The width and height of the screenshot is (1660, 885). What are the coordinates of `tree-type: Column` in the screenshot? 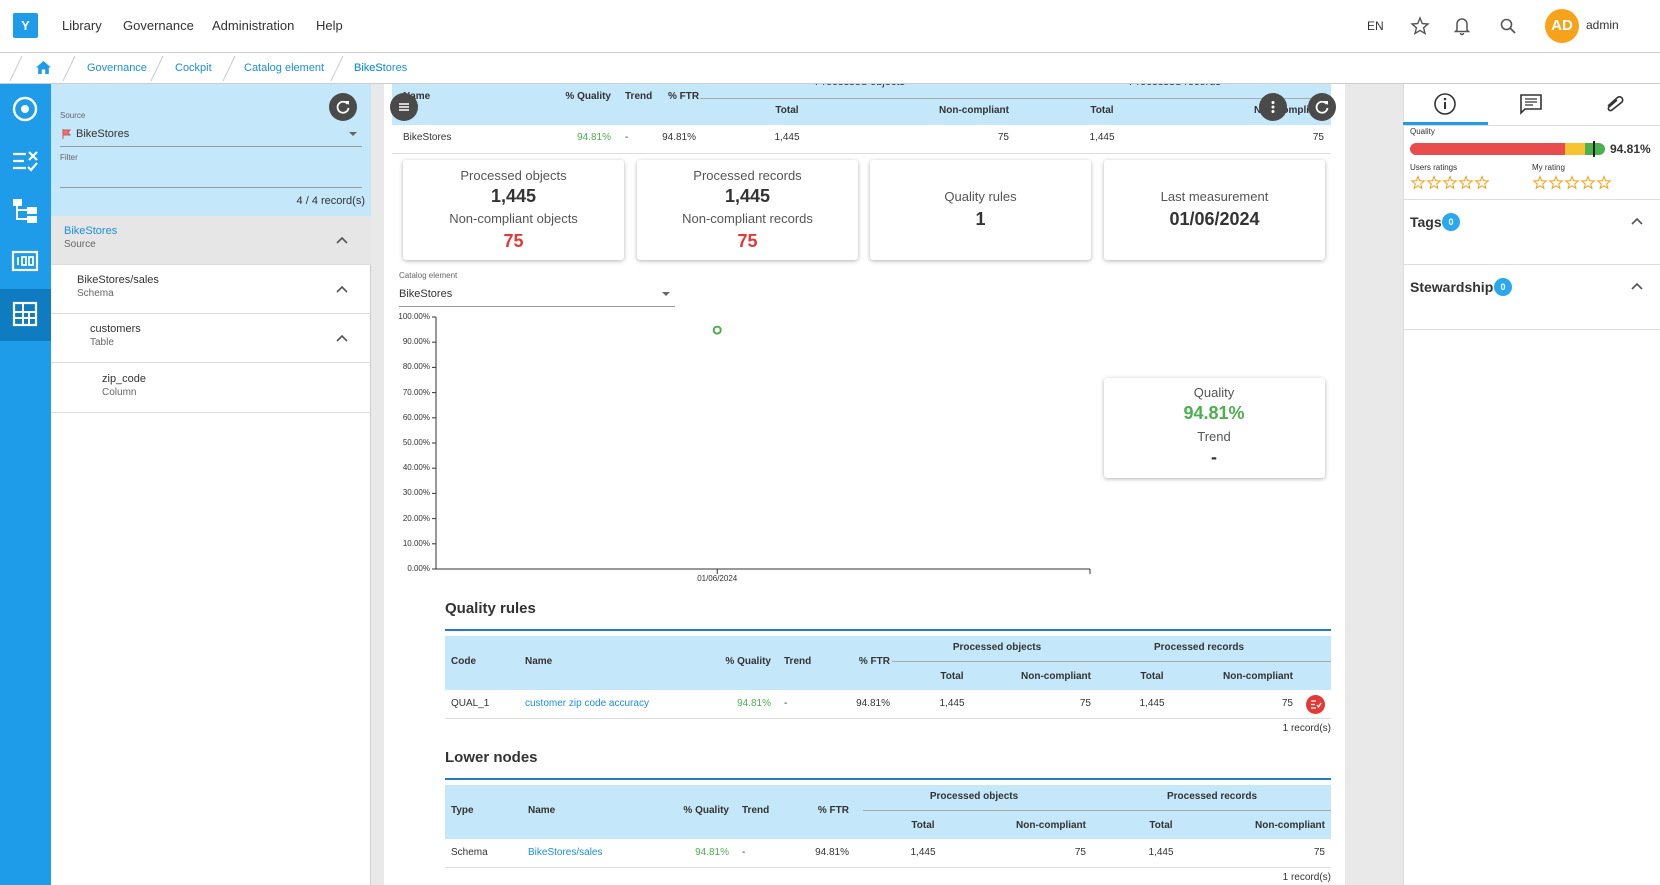 It's located at (119, 392).